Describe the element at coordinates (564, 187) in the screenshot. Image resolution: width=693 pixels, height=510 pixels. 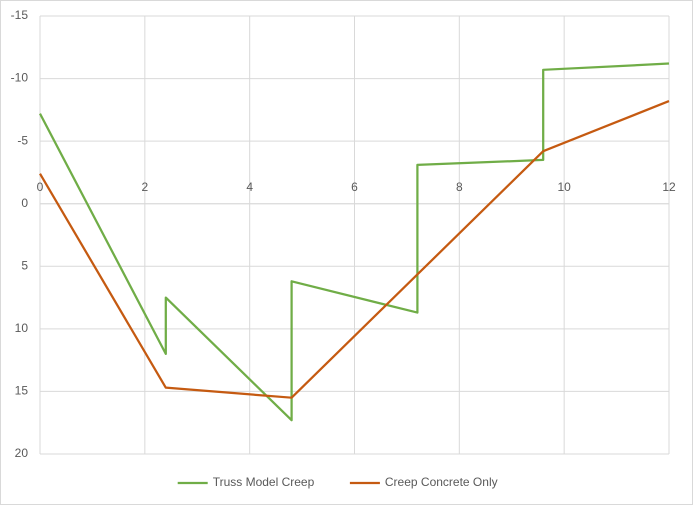
I see `x-tick-label: 10` at that location.